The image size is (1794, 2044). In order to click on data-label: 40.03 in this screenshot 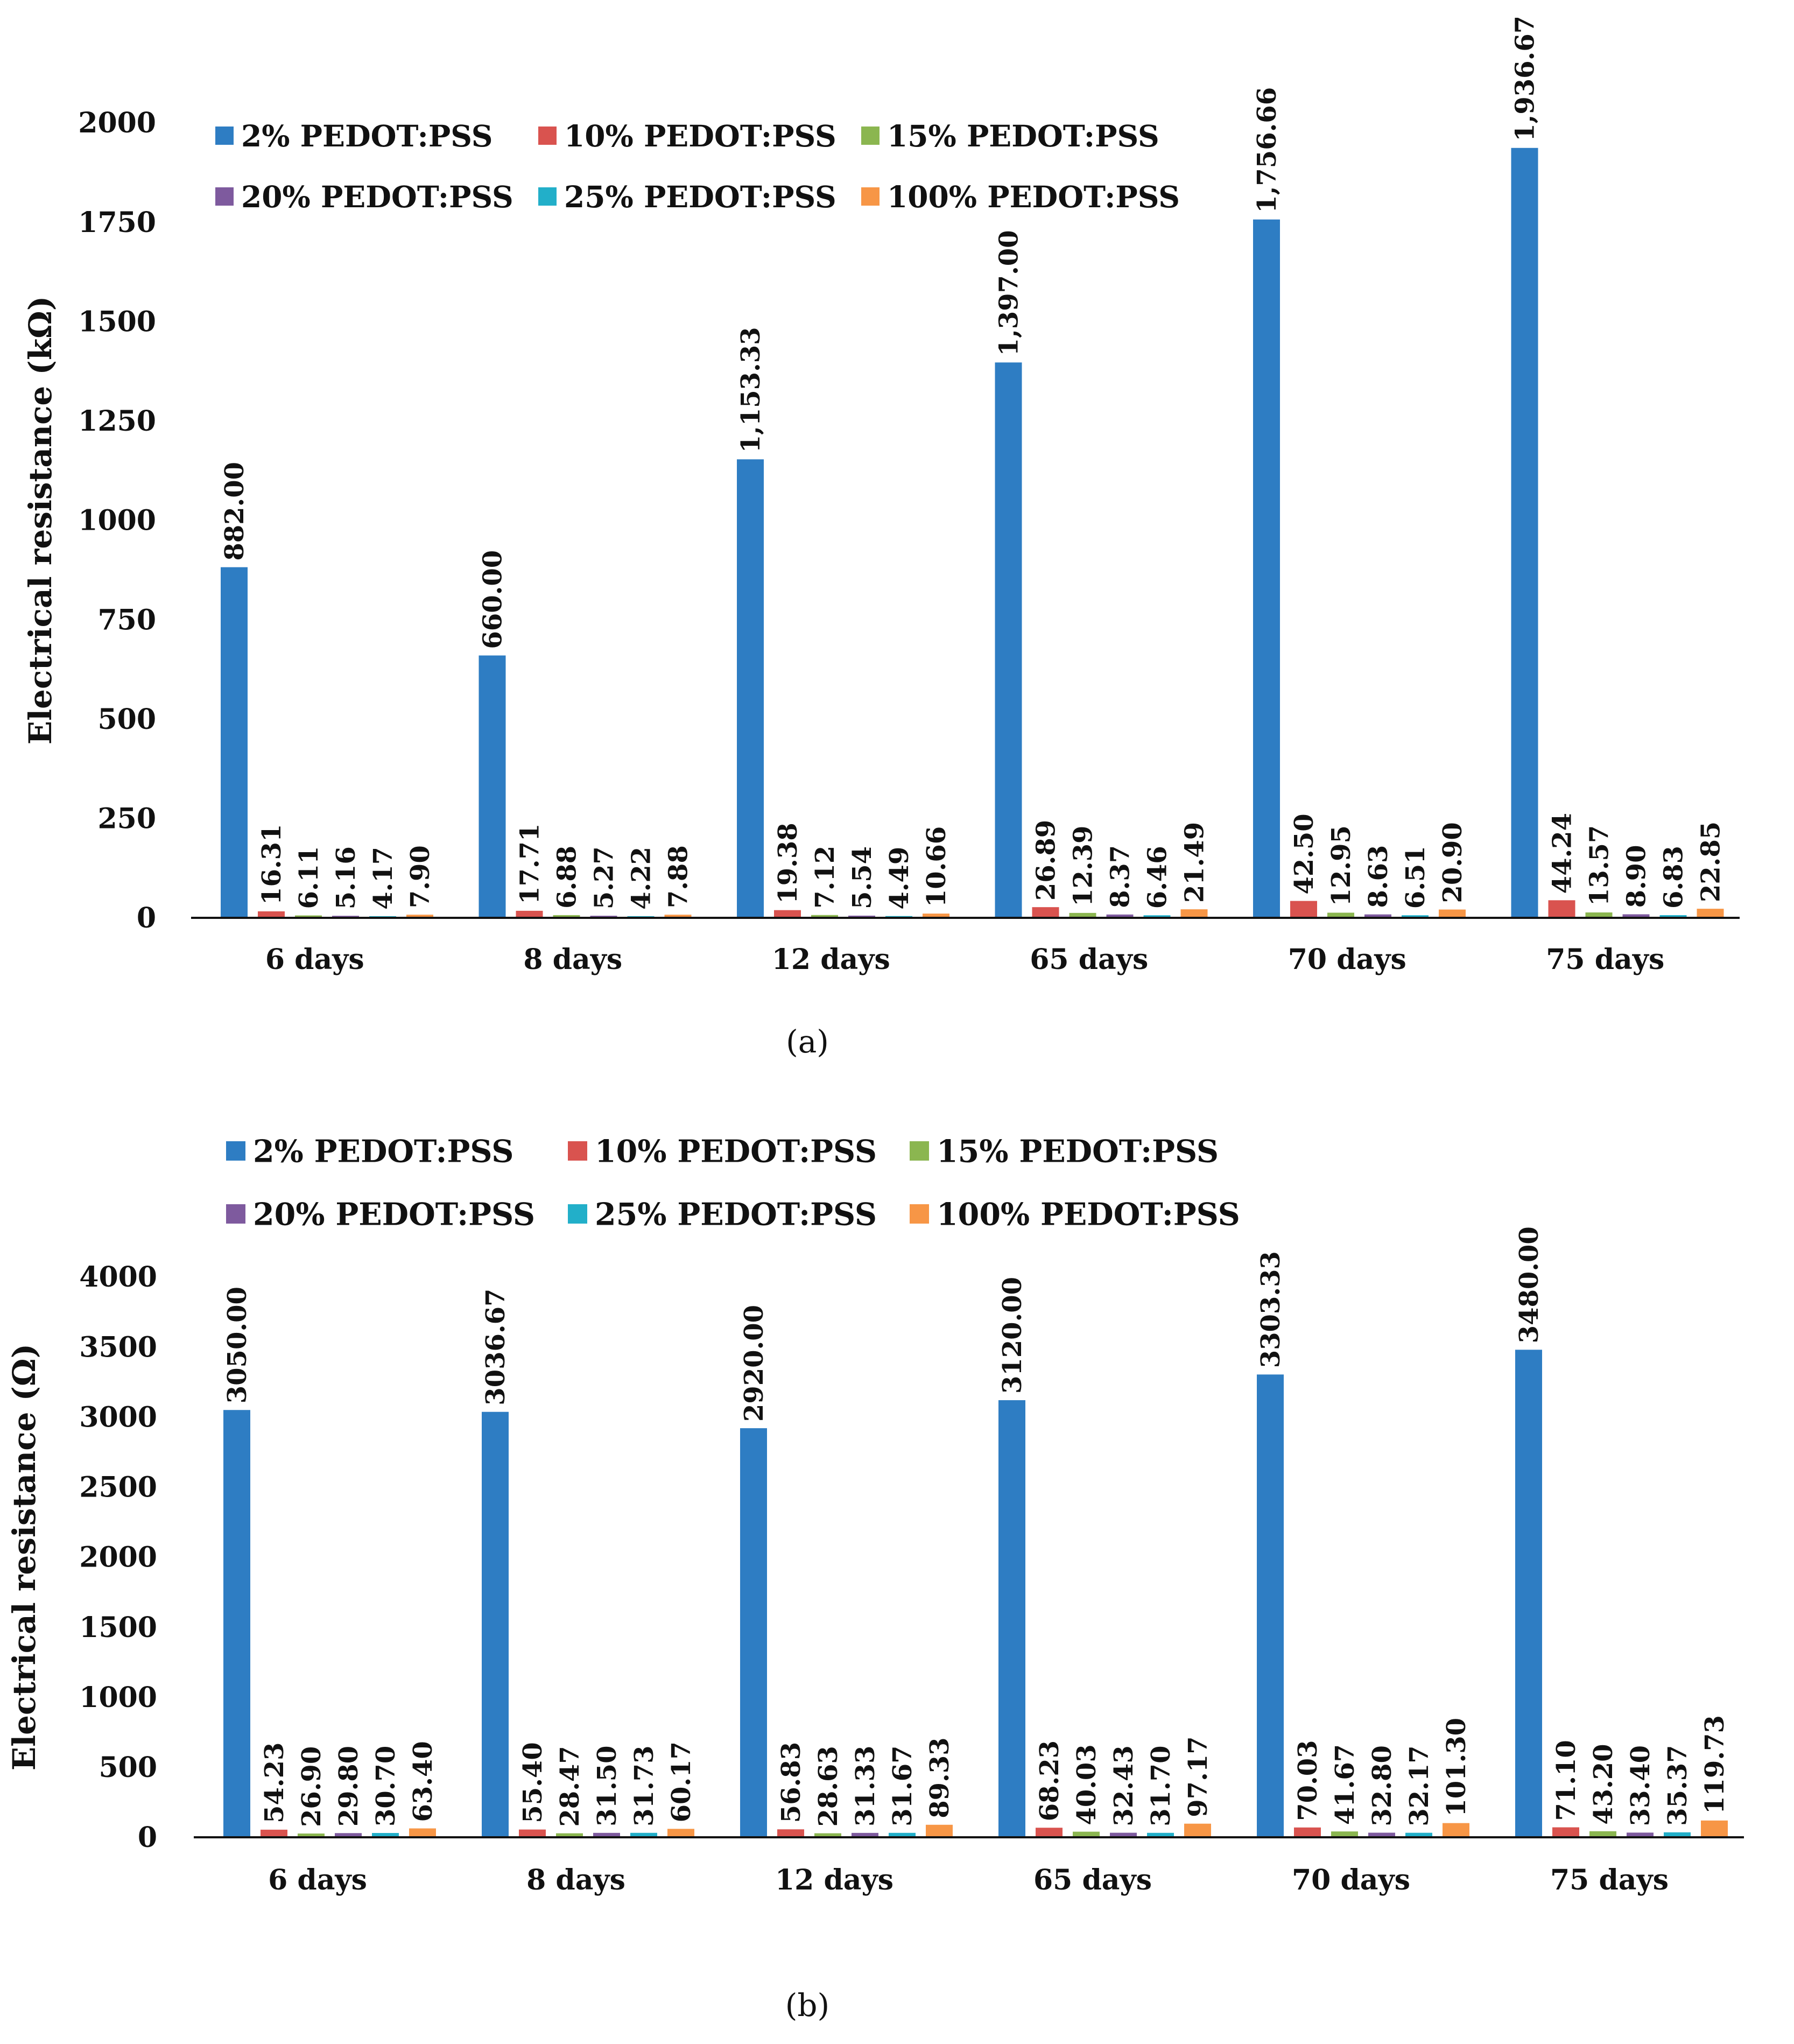, I will do `click(1087, 1784)`.